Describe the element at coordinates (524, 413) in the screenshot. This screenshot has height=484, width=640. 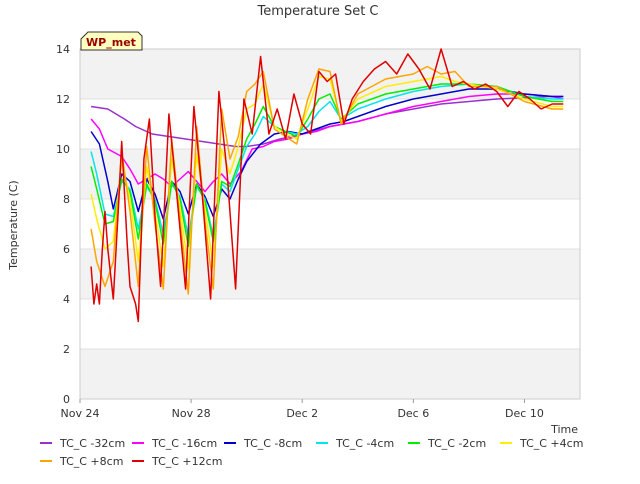
I see `x-tick-label: Dec 10` at that location.